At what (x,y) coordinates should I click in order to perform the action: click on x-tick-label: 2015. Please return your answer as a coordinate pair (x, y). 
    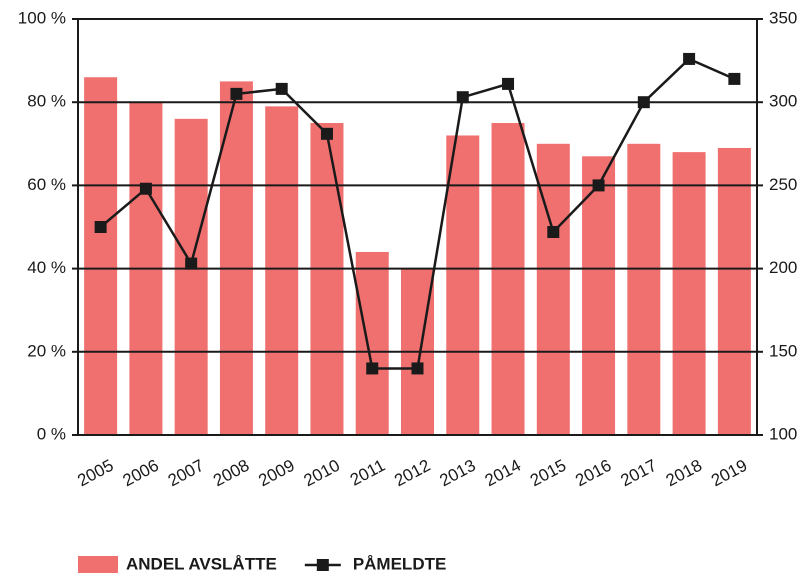
    Looking at the image, I should click on (548, 473).